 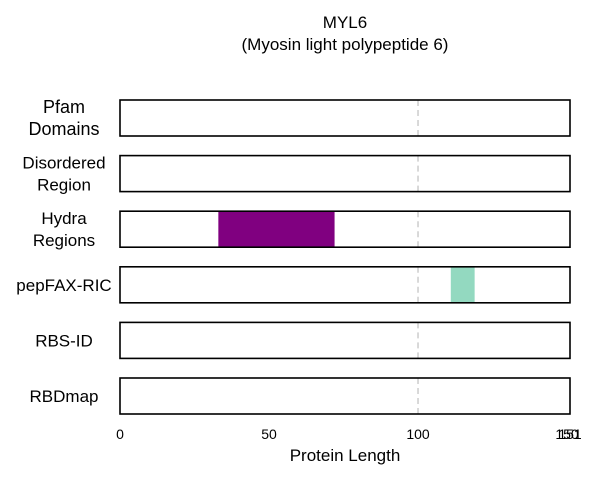 I want to click on track-1-frame, so click(x=345, y=173).